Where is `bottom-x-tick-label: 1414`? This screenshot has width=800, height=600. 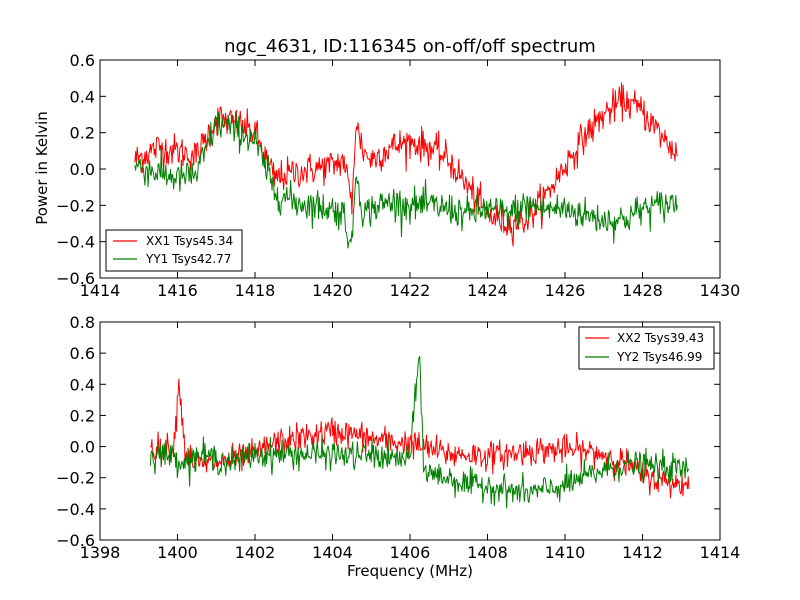 bottom-x-tick-label: 1414 is located at coordinates (720, 552).